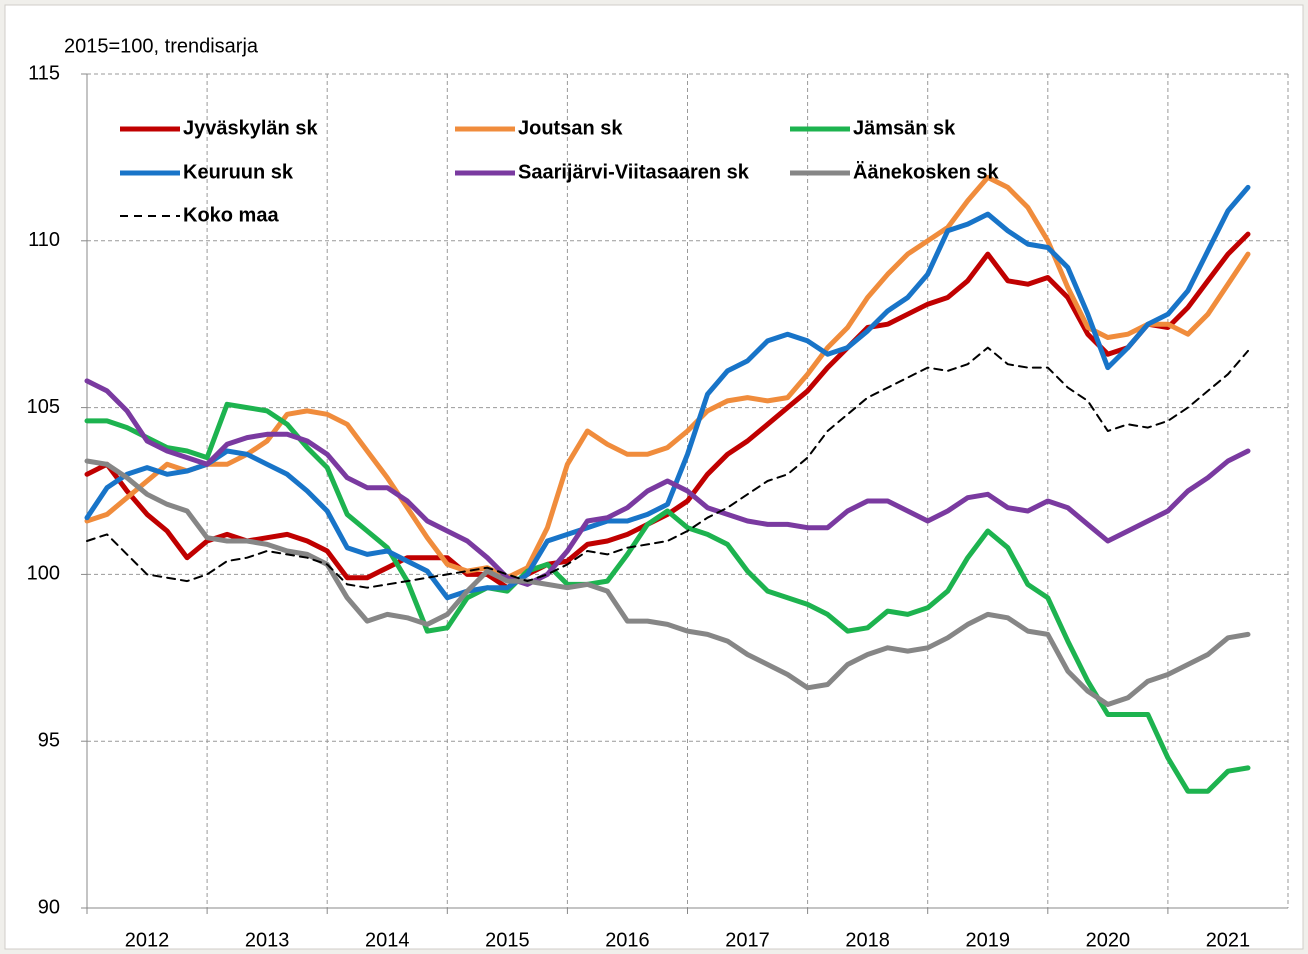 Image resolution: width=1308 pixels, height=954 pixels. Describe the element at coordinates (627, 940) in the screenshot. I see `x-tick-label: 2016` at that location.